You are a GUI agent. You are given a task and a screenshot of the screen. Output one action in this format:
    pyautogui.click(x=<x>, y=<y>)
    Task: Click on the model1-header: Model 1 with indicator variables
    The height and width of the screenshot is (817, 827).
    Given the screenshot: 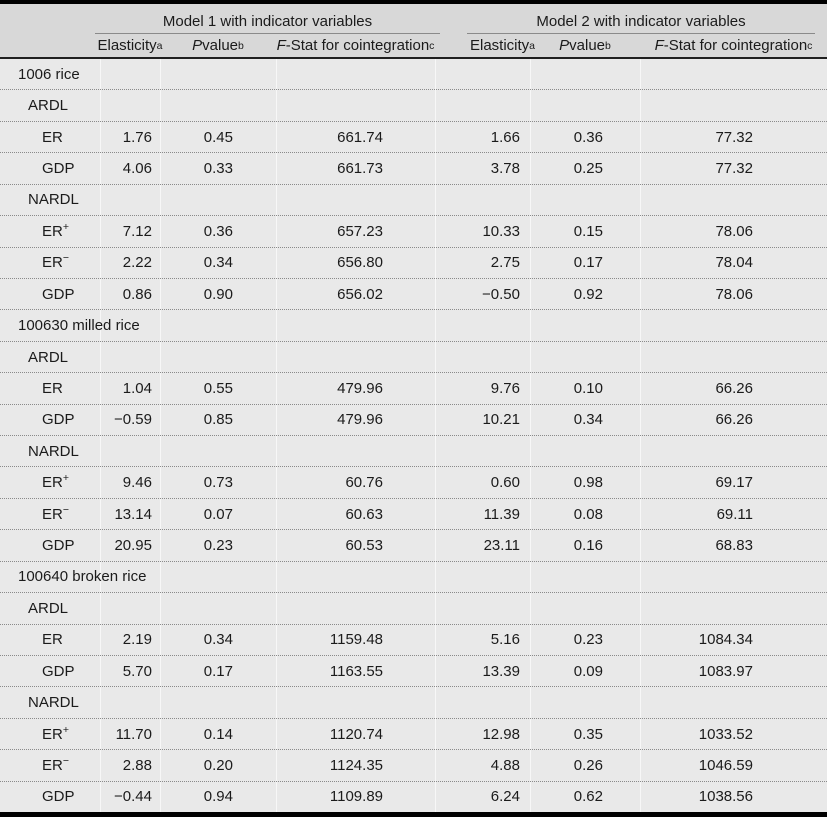 What is the action you would take?
    pyautogui.click(x=267, y=19)
    